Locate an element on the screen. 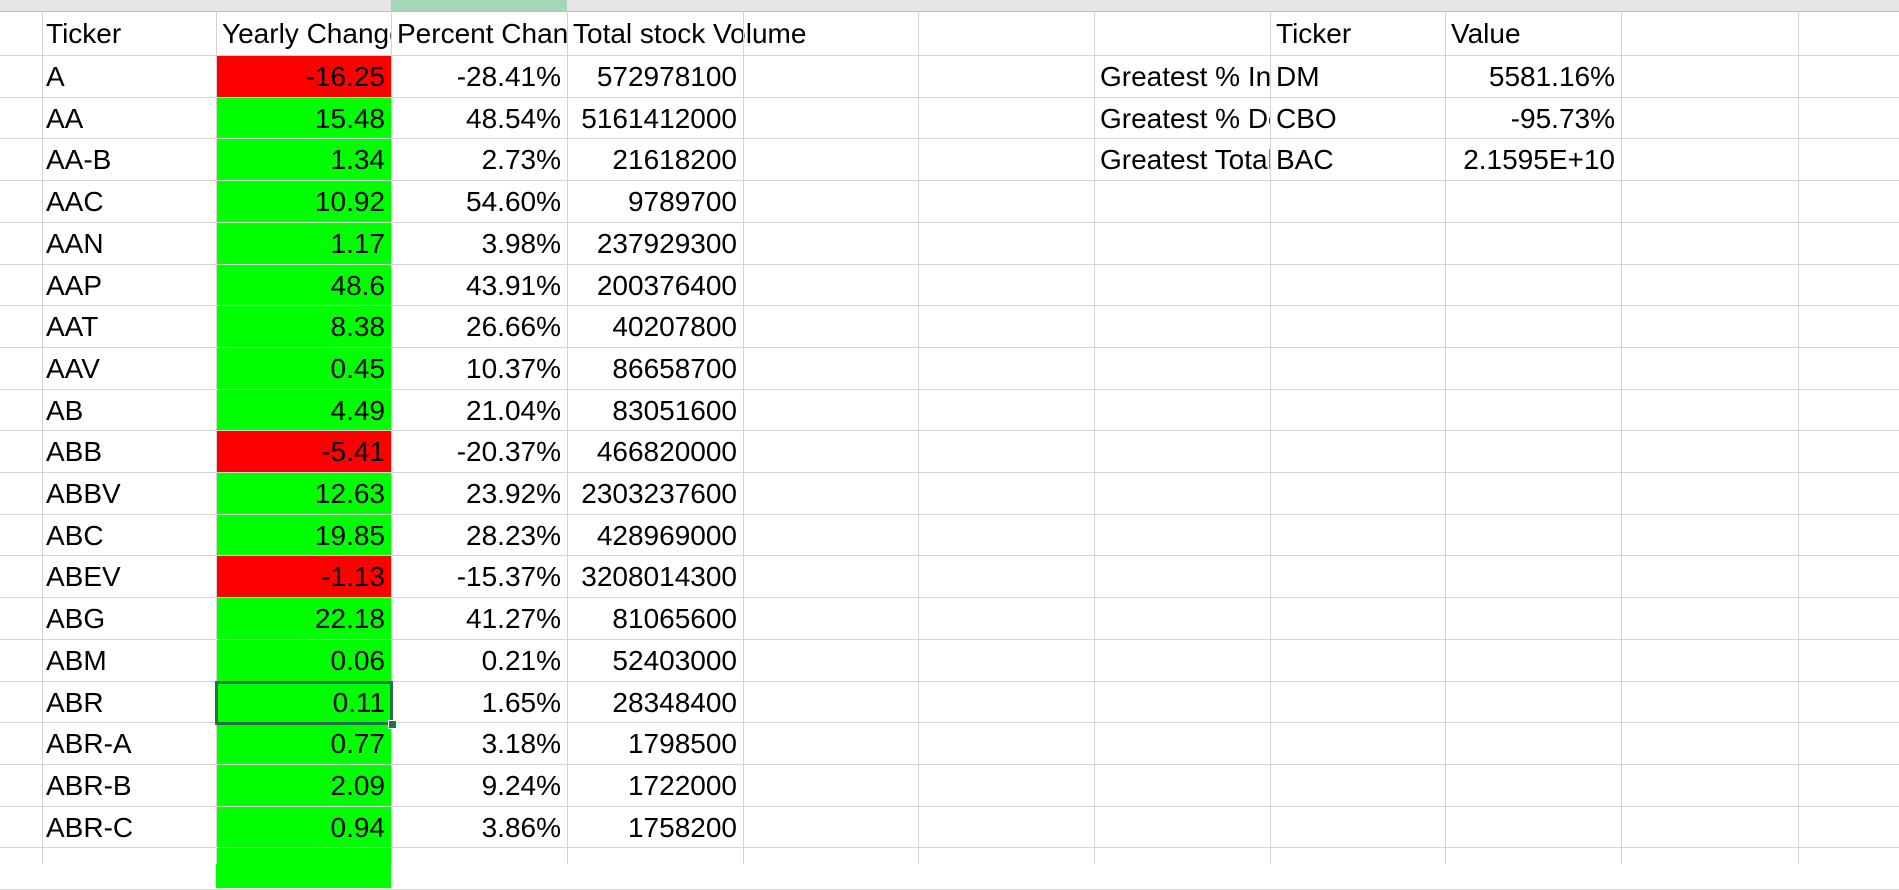 The height and width of the screenshot is (890, 1899). percent-change-cell: 41.27% is located at coordinates (513, 618).